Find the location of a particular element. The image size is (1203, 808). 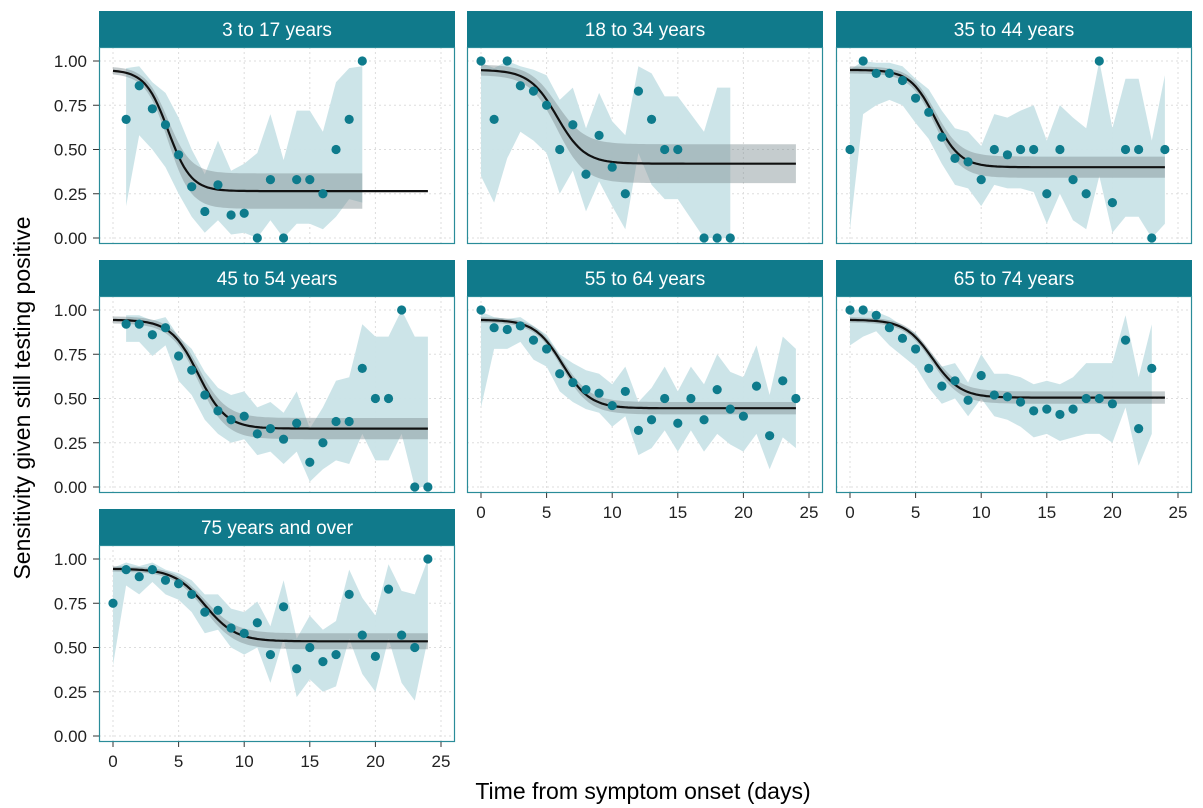

fitted-curve is located at coordinates (638, 117).